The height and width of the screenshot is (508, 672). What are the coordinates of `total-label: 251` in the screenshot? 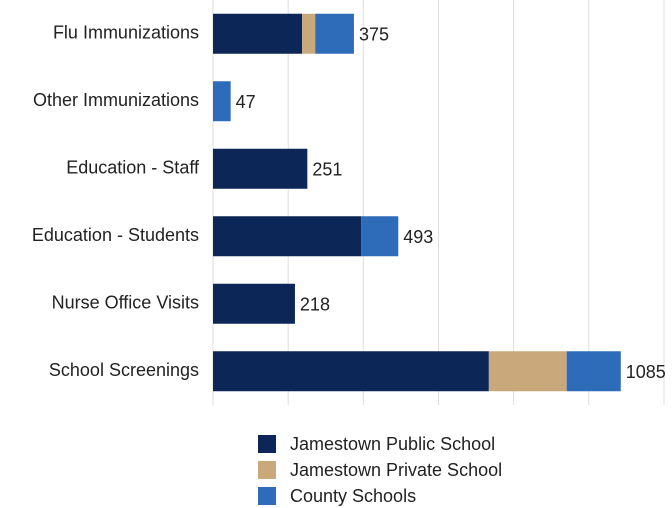 It's located at (327, 170).